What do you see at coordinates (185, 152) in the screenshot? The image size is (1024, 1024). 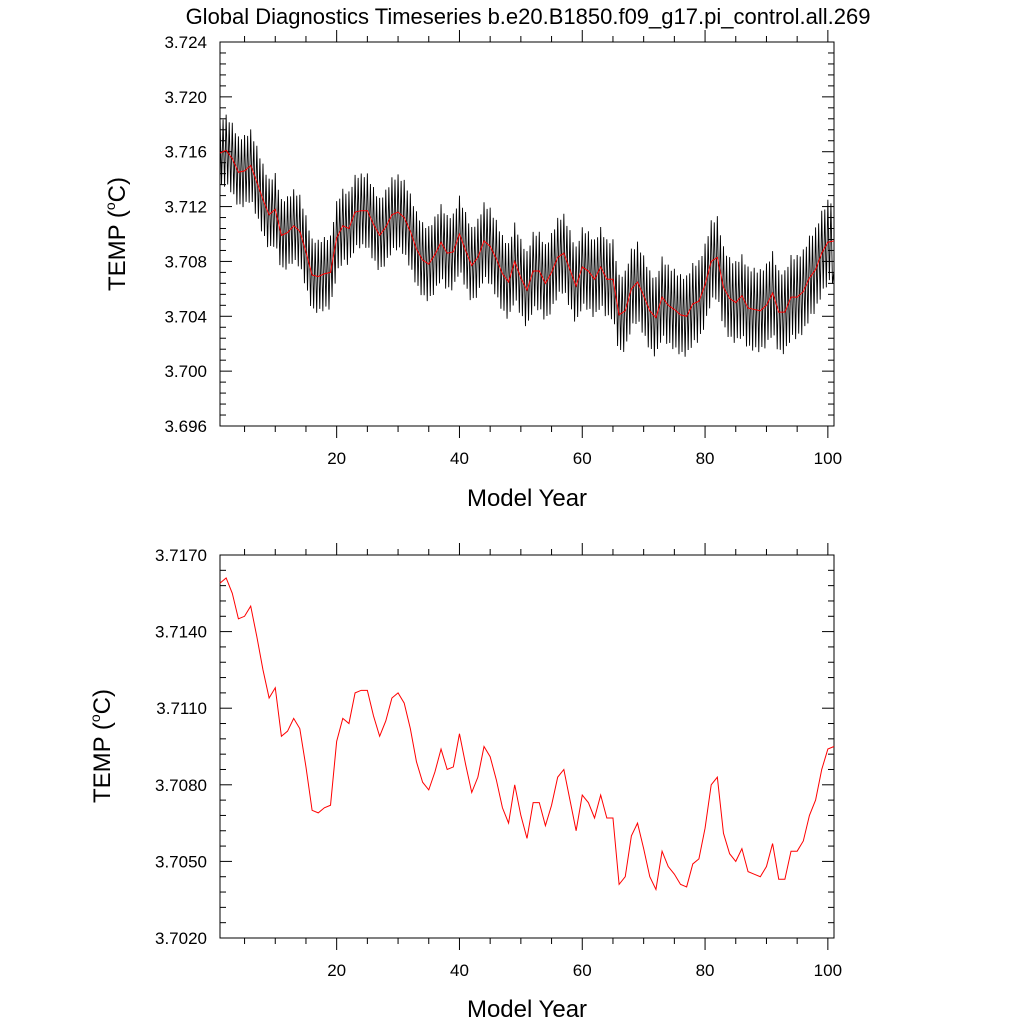 I see `y-tick-label: 3.716` at bounding box center [185, 152].